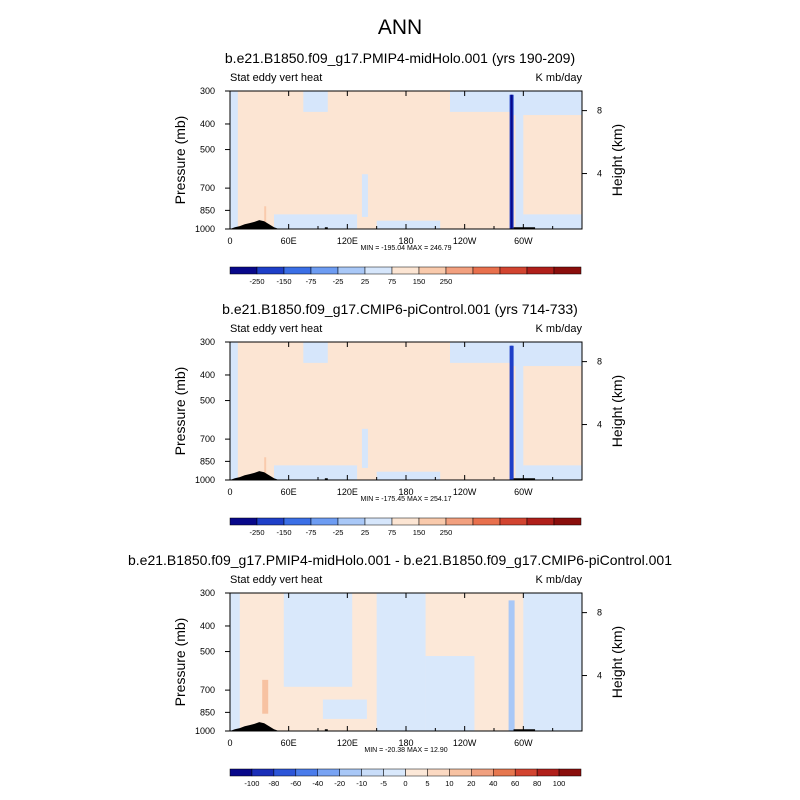 Image resolution: width=800 pixels, height=800 pixels. Describe the element at coordinates (405, 241) in the screenshot. I see `x-tick-label: 180` at that location.